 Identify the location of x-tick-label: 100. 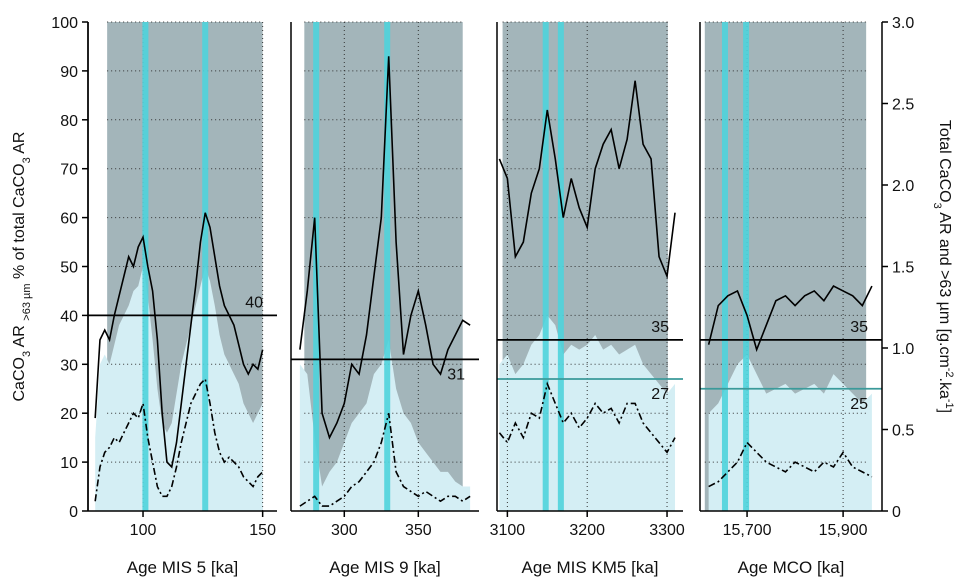
(143, 530).